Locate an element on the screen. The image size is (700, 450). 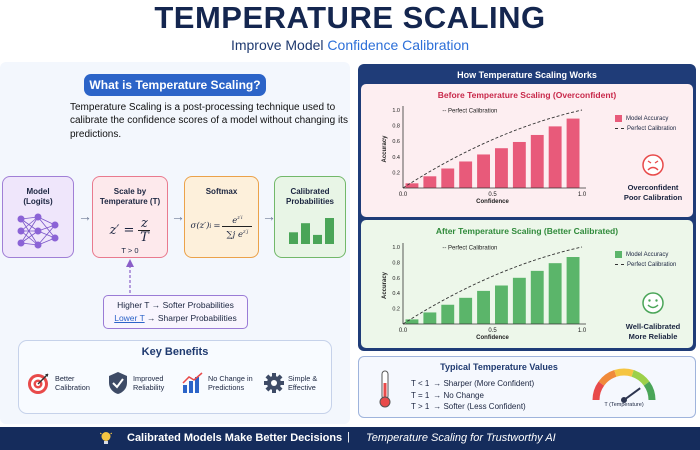
before-status: Overconfident Poor Calibration is located at coordinates (653, 193).